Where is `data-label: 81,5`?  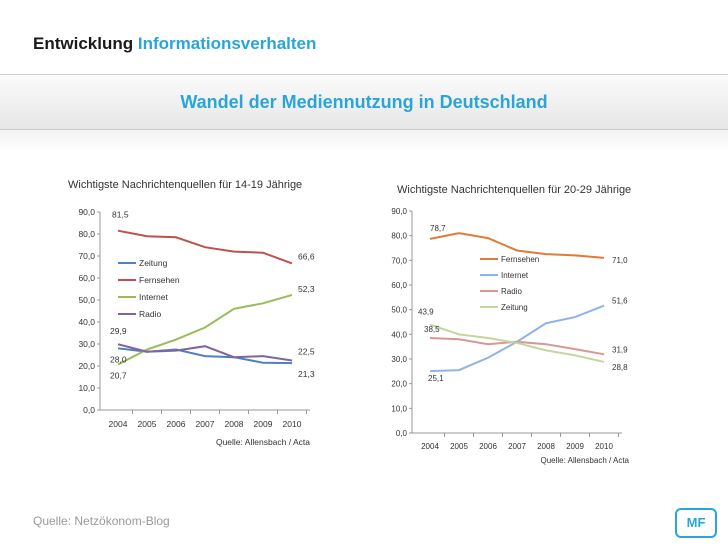 data-label: 81,5 is located at coordinates (120, 215).